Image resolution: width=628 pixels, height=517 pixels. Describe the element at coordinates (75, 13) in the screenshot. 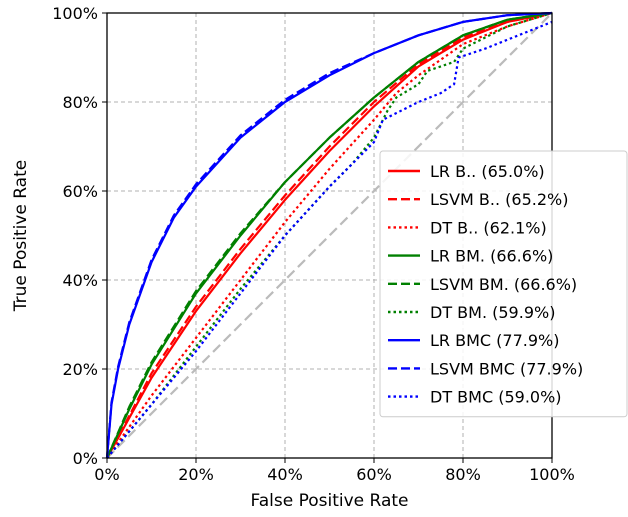

I see `y-tick-label: 100%` at that location.